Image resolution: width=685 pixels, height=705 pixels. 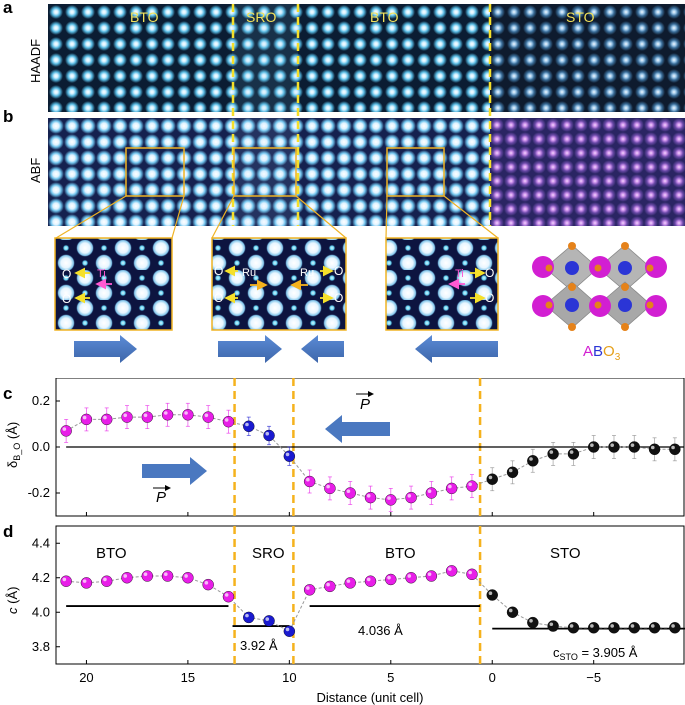 What do you see at coordinates (259, 645) in the screenshot?
I see `annotation-sro-c: 3.92 Å` at bounding box center [259, 645].